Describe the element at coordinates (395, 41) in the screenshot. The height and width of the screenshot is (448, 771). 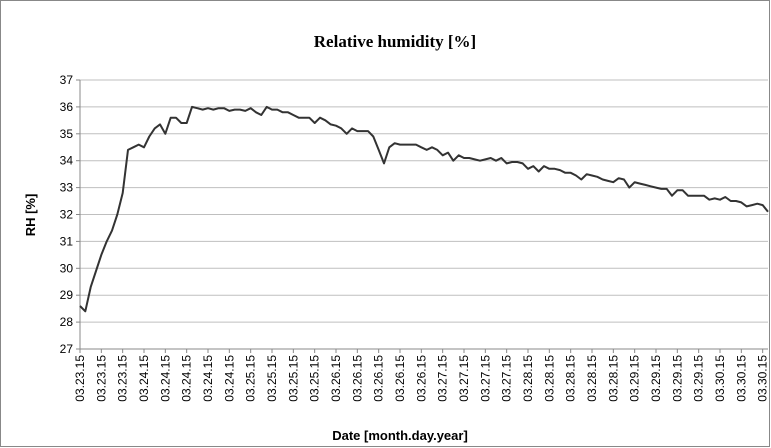
I see `chart-title: Relative humidity [%]` at that location.